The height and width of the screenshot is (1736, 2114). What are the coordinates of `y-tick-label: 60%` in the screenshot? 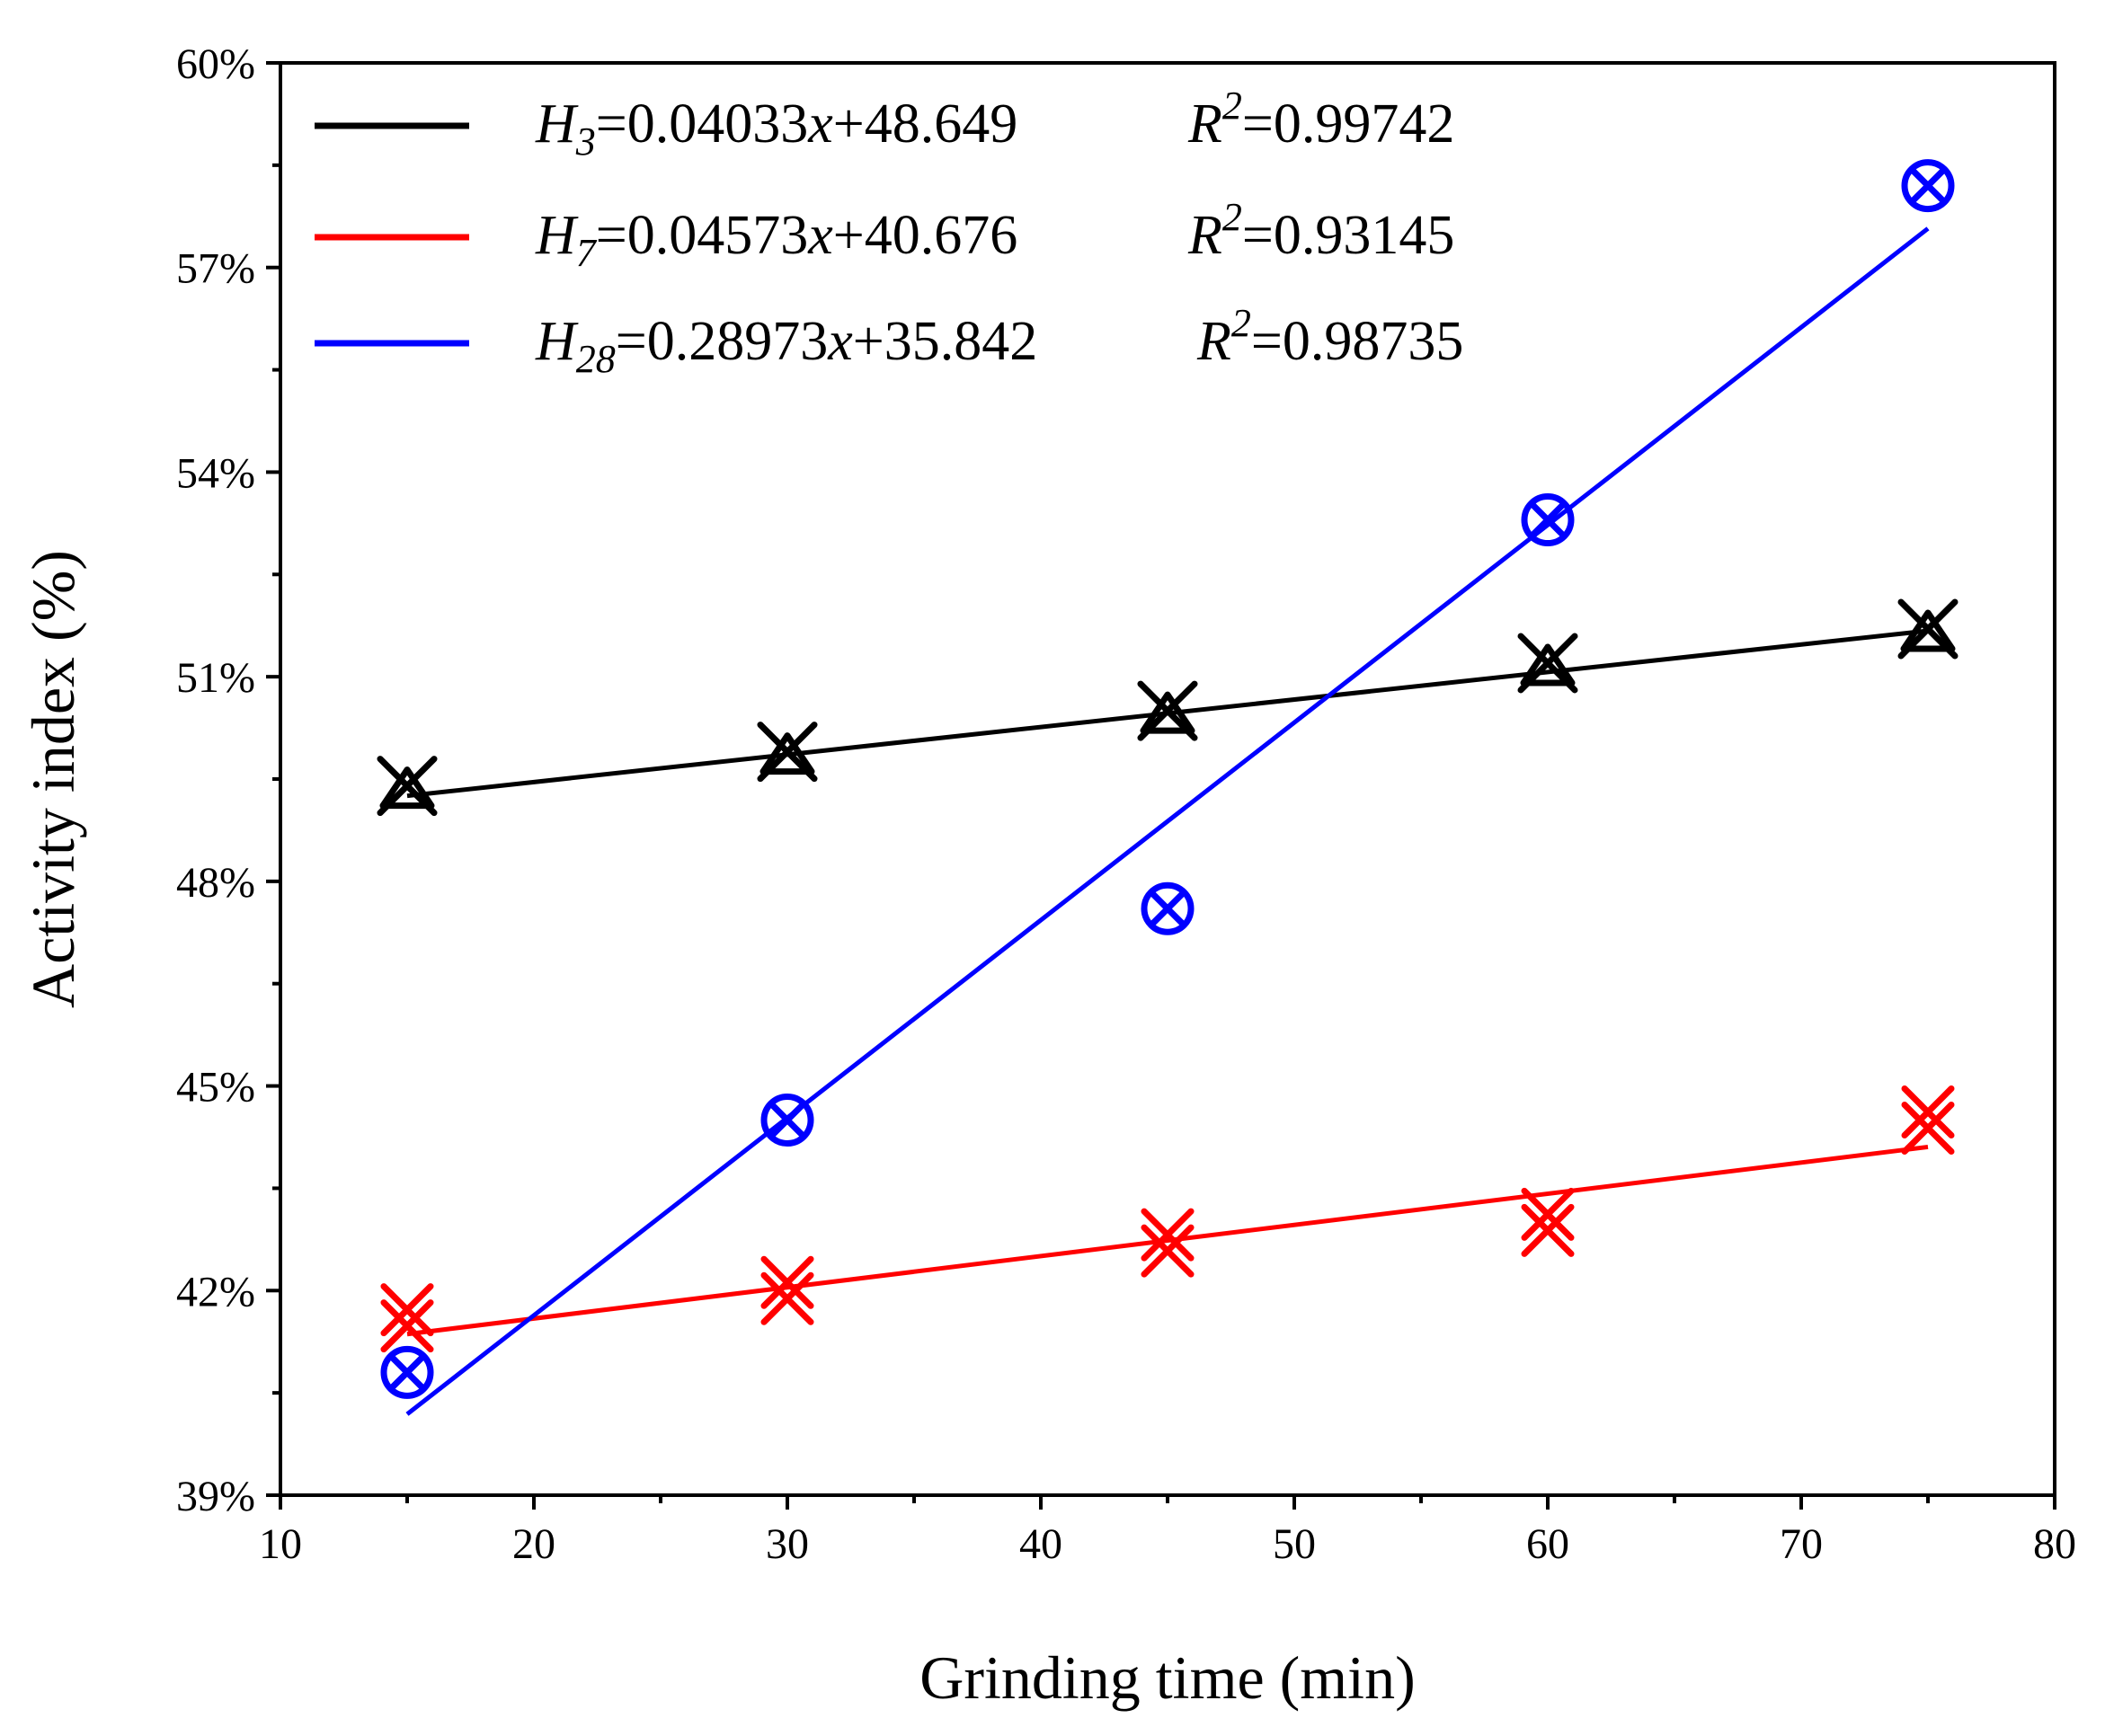 It's located at (215, 64).